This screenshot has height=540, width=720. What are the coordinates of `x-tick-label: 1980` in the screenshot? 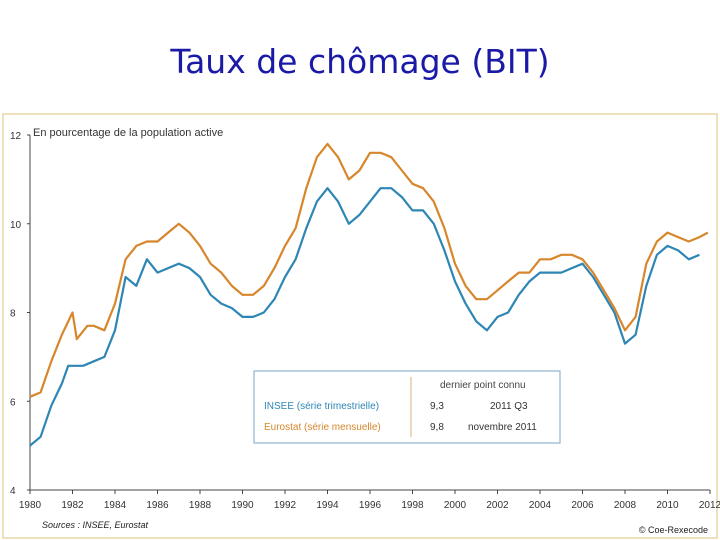 It's located at (30, 505).